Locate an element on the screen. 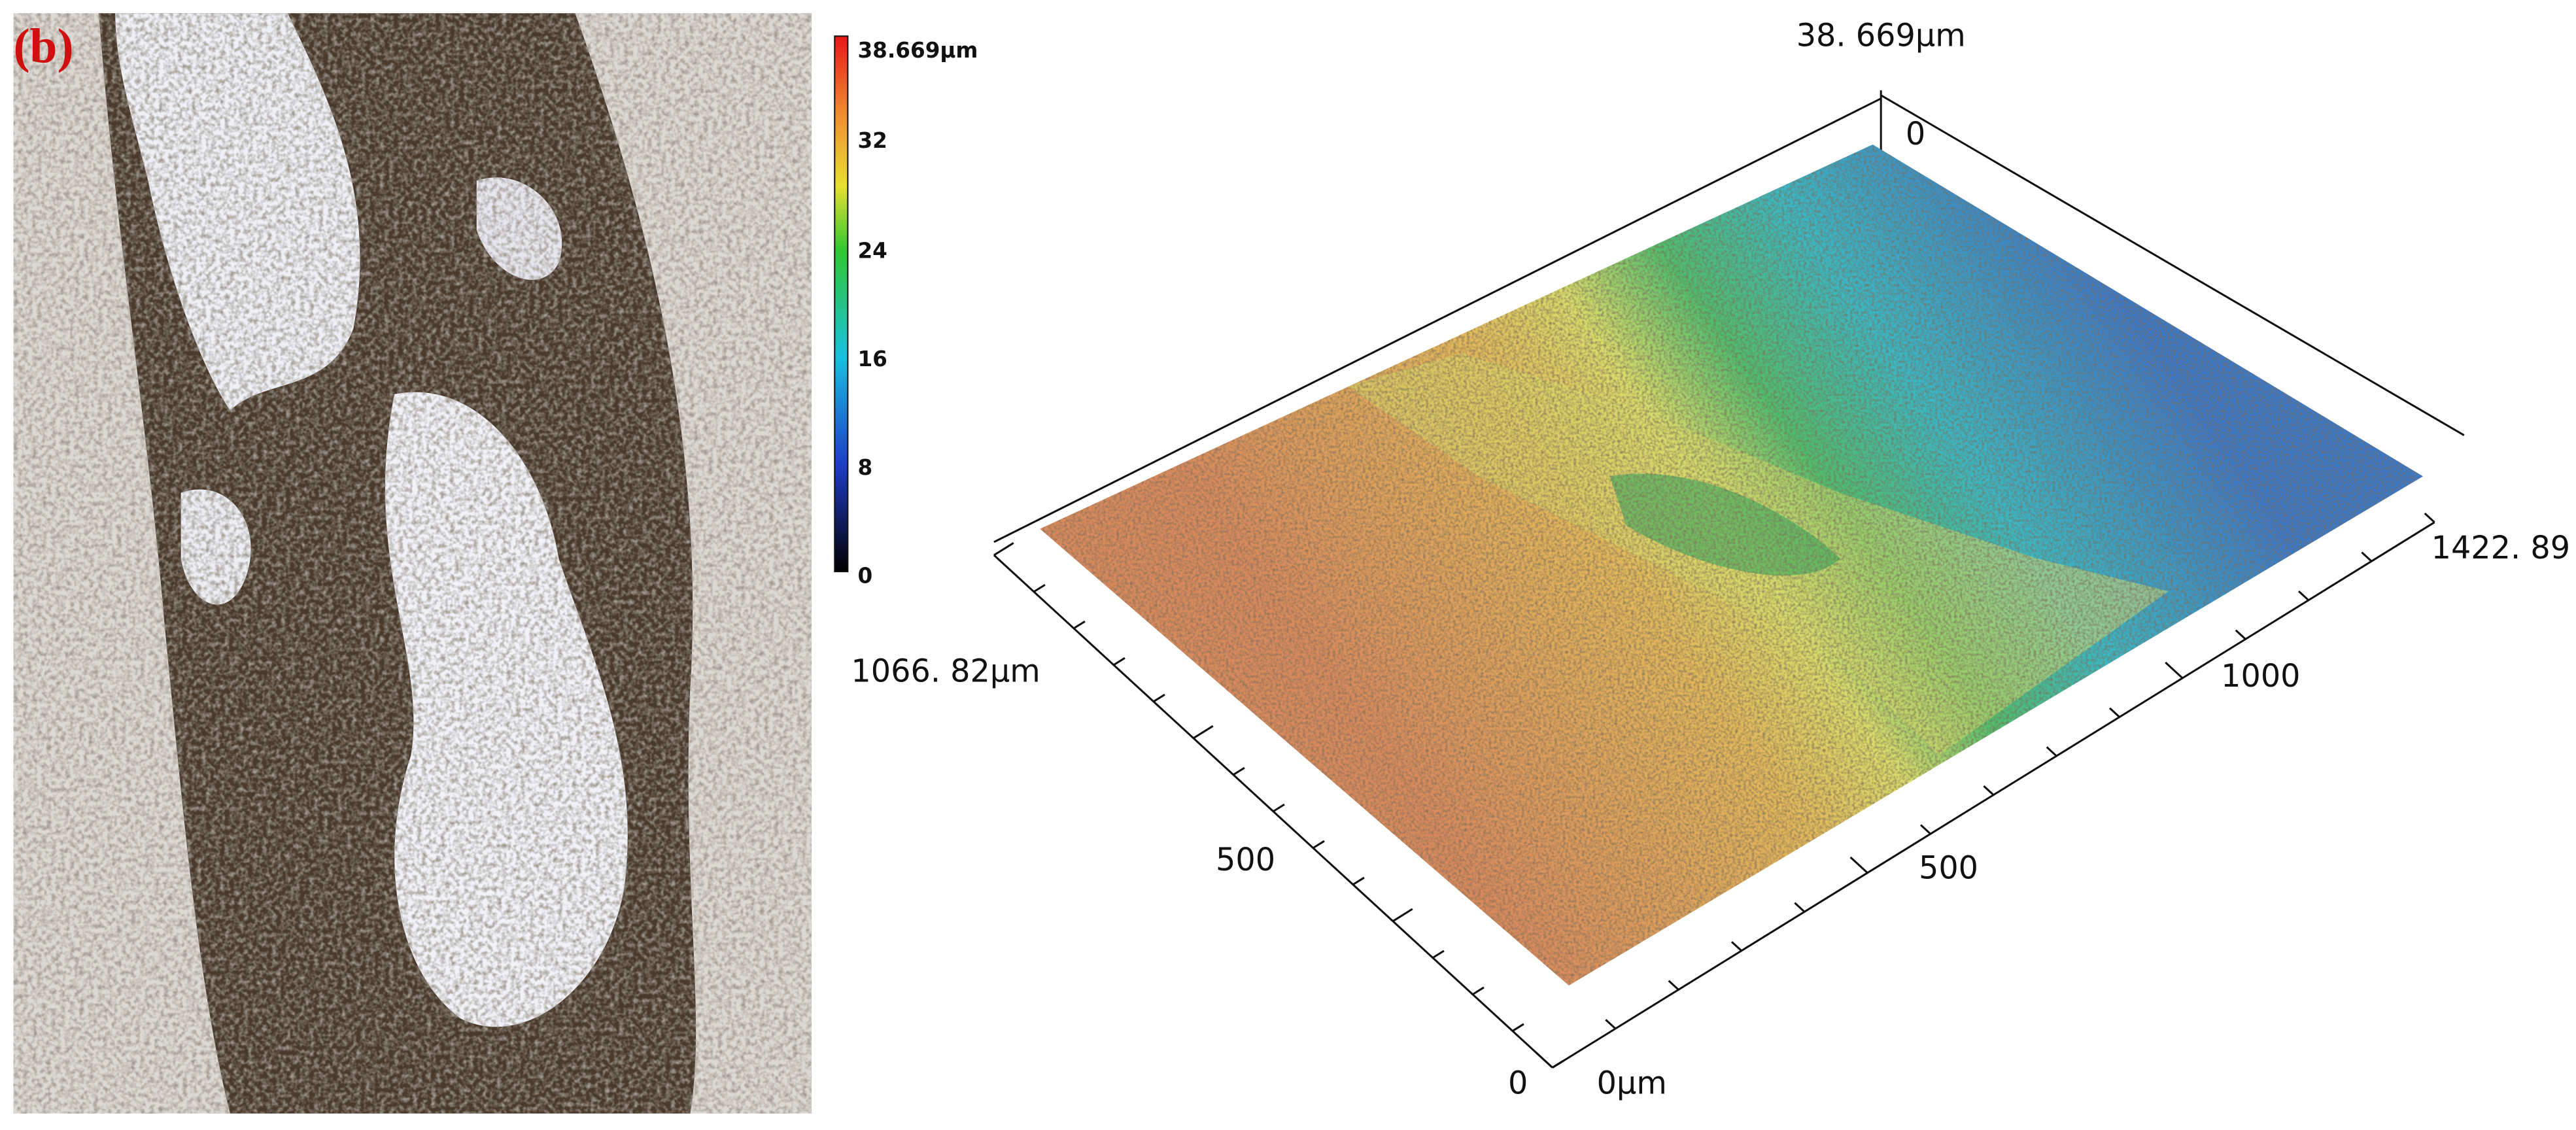 The image size is (2576, 1130). colorbar is located at coordinates (841, 304).